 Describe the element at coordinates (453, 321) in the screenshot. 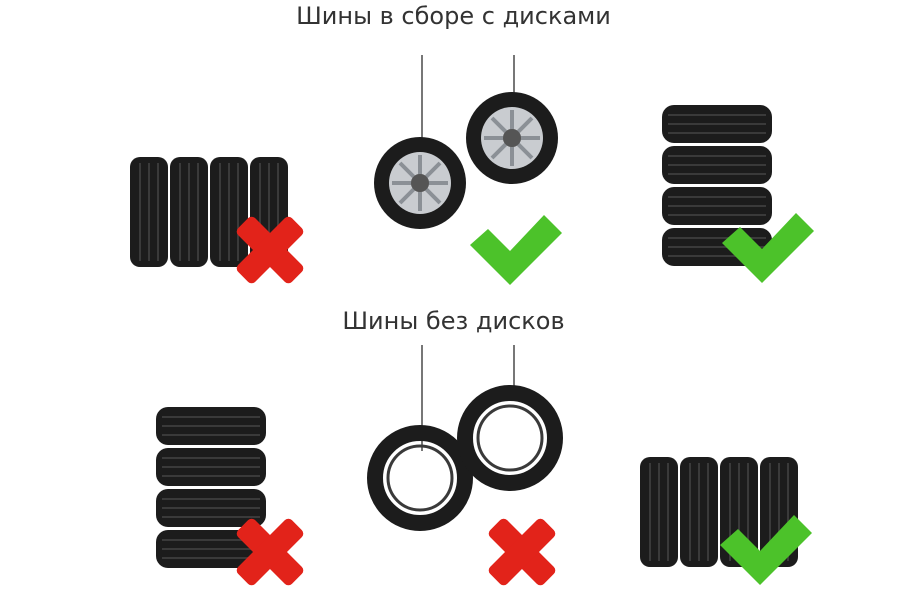

I see `heading-without-rims: Шины без дисков` at that location.